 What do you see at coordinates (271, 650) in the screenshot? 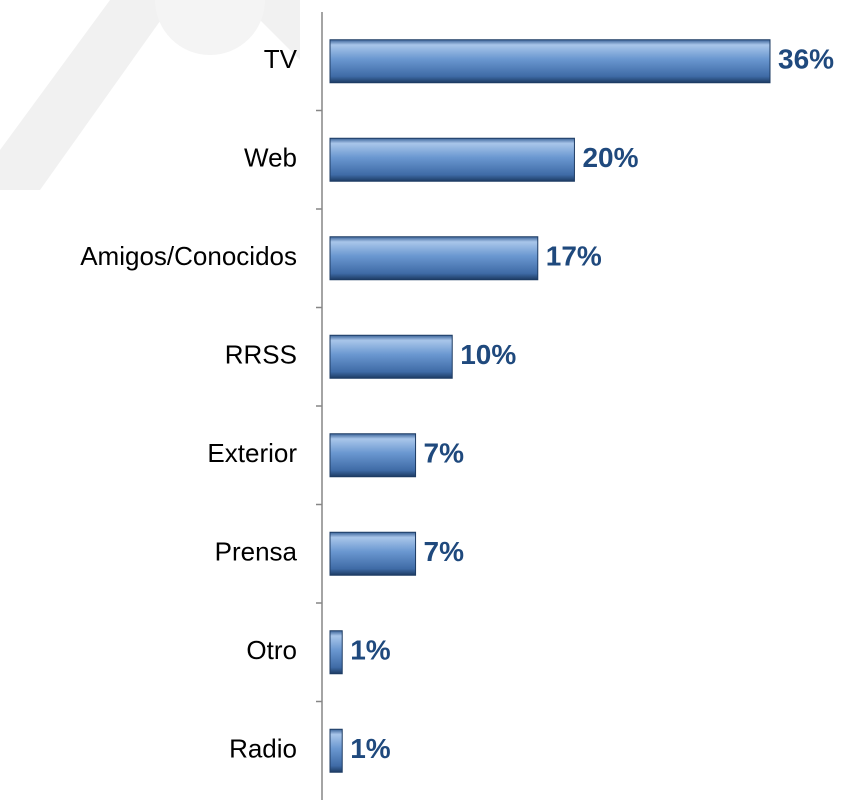
I see `category-label: Otro` at bounding box center [271, 650].